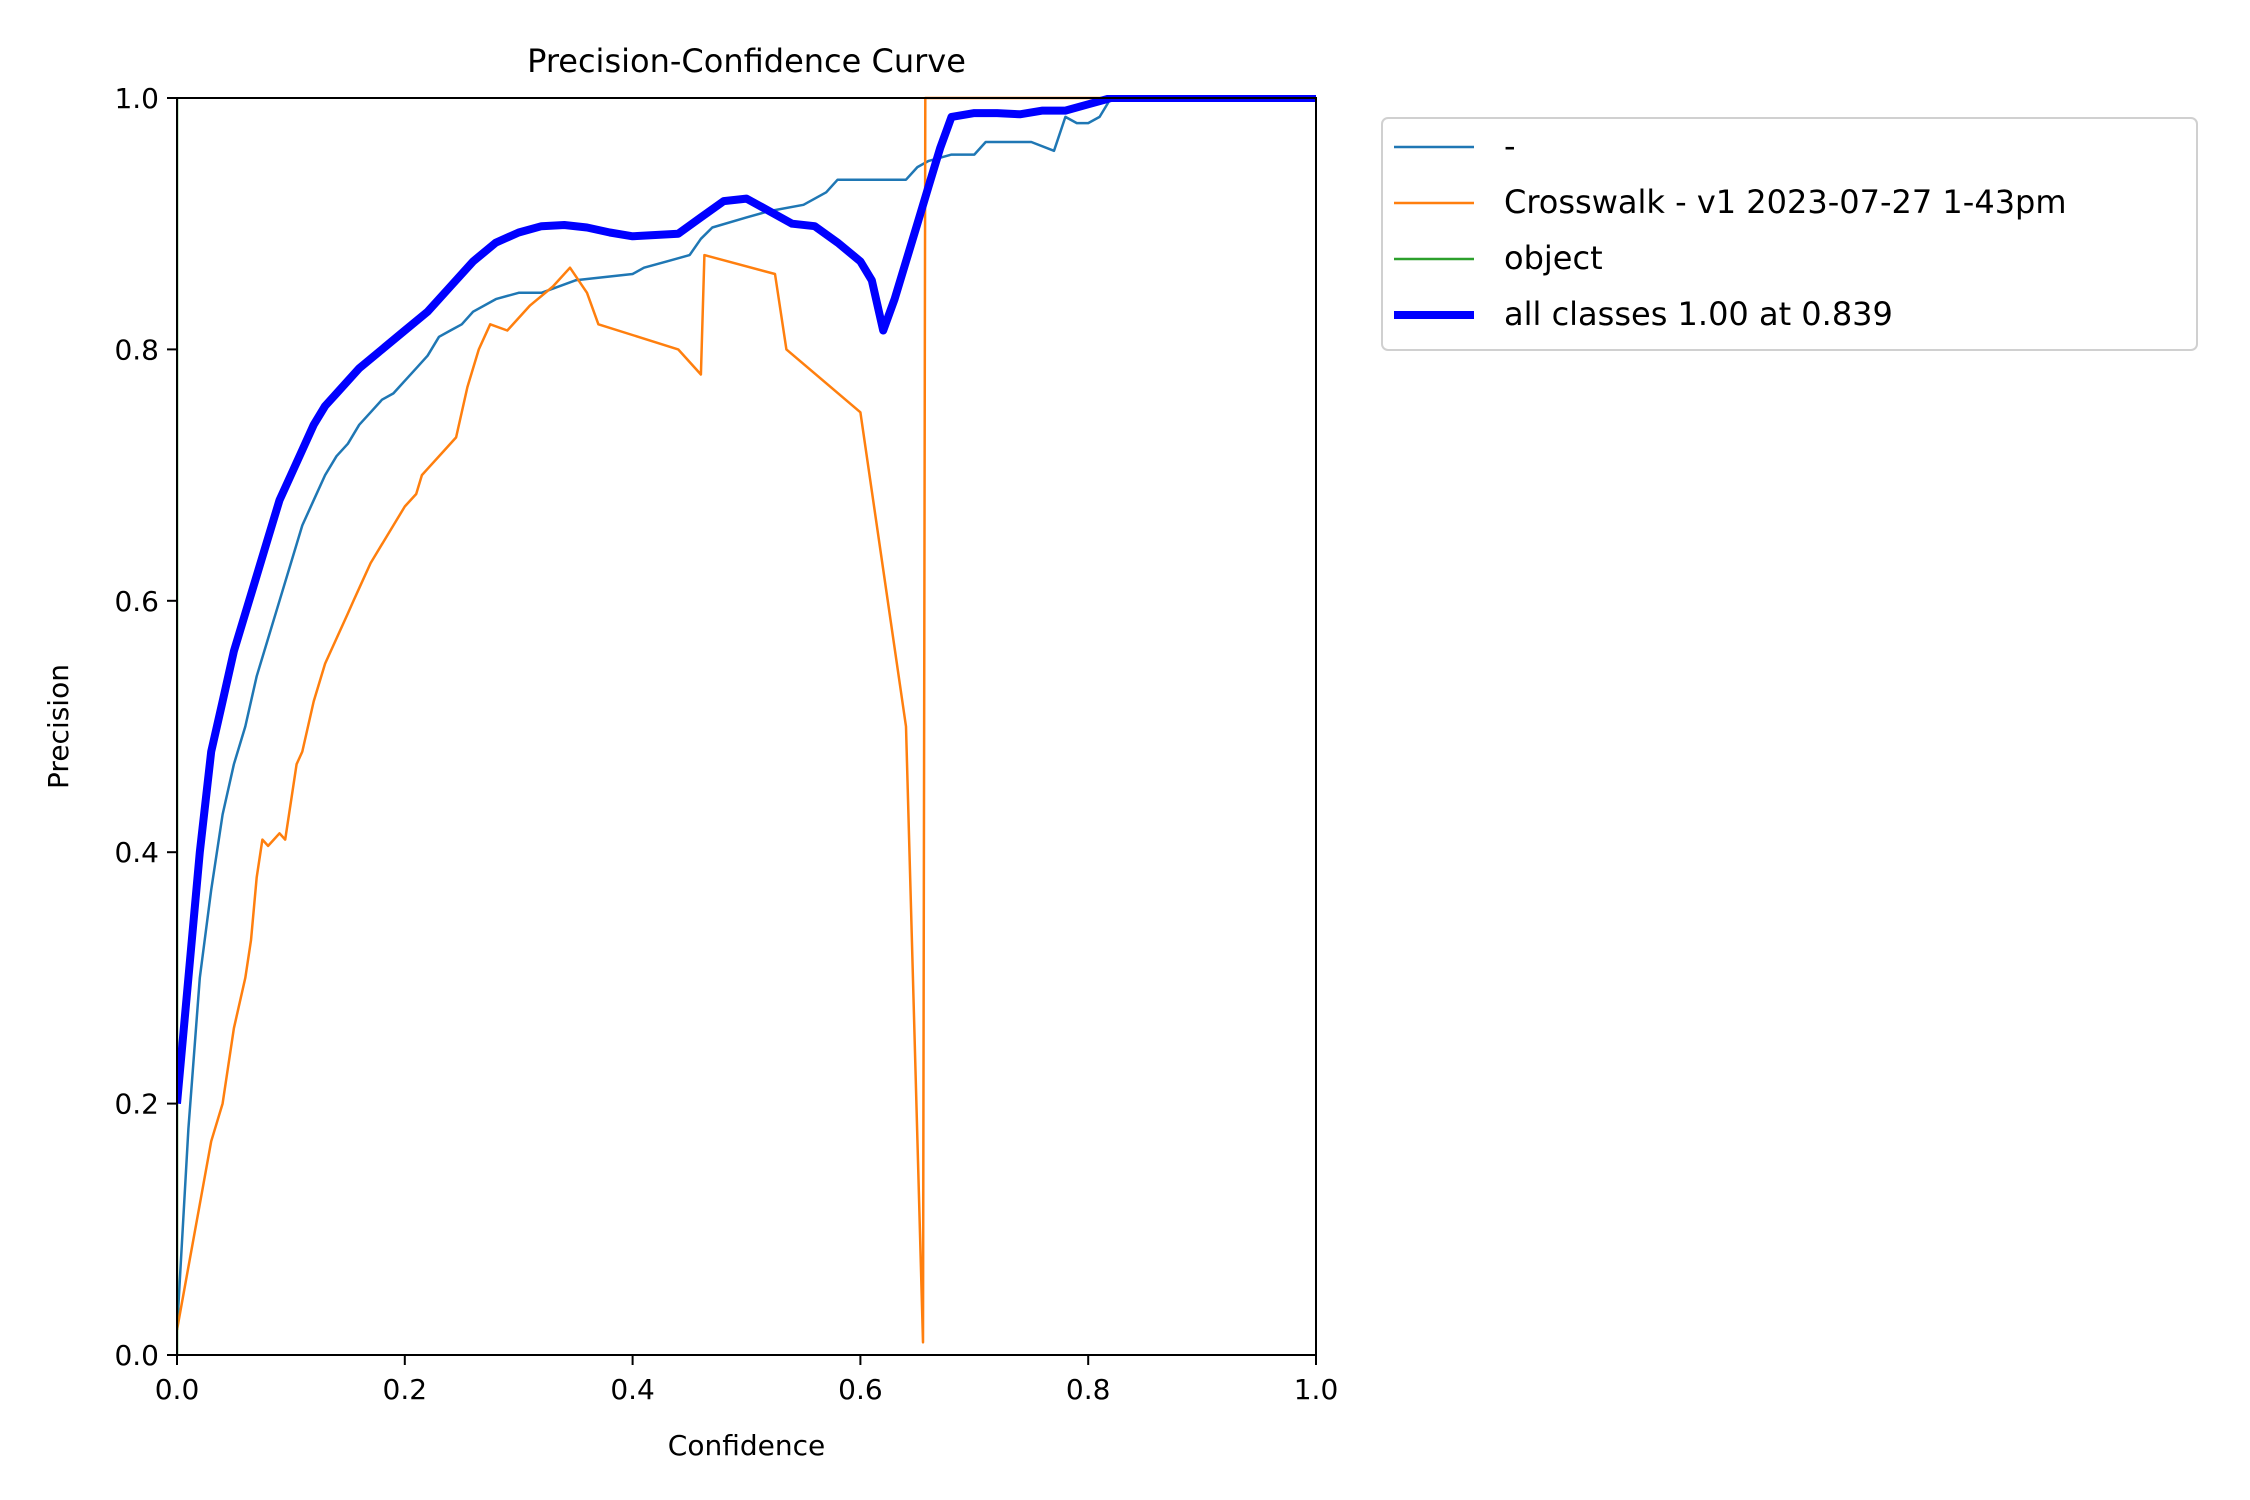 The image size is (2250, 1500). What do you see at coordinates (746, 61) in the screenshot?
I see `chart-title: Precision-Confidence Curve` at bounding box center [746, 61].